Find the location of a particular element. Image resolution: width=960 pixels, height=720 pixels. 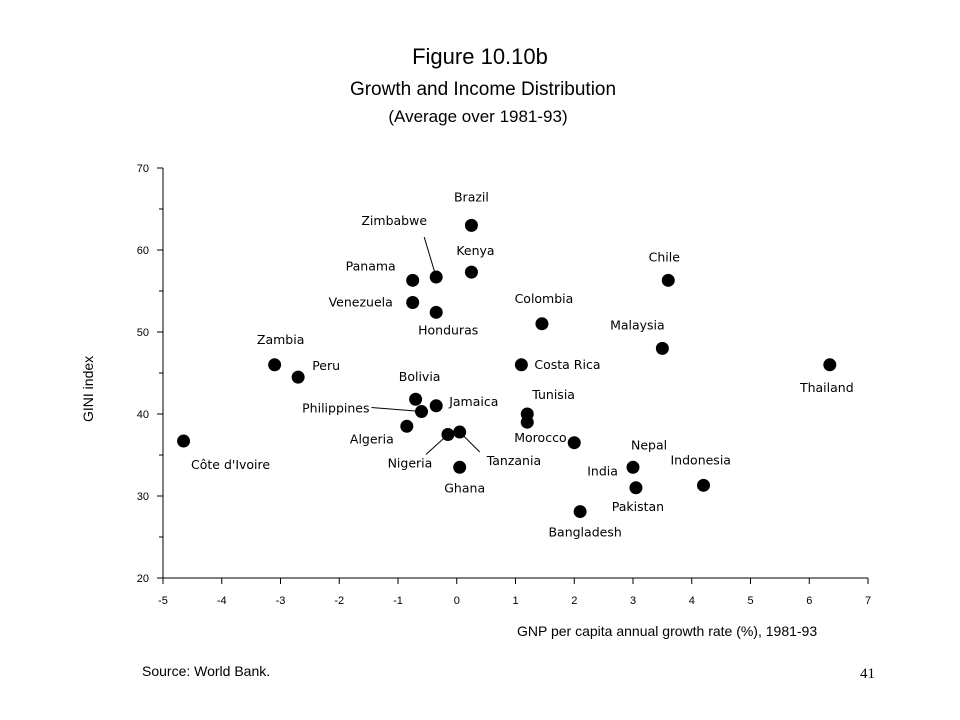

label-colombia: Colombia is located at coordinates (544, 298).